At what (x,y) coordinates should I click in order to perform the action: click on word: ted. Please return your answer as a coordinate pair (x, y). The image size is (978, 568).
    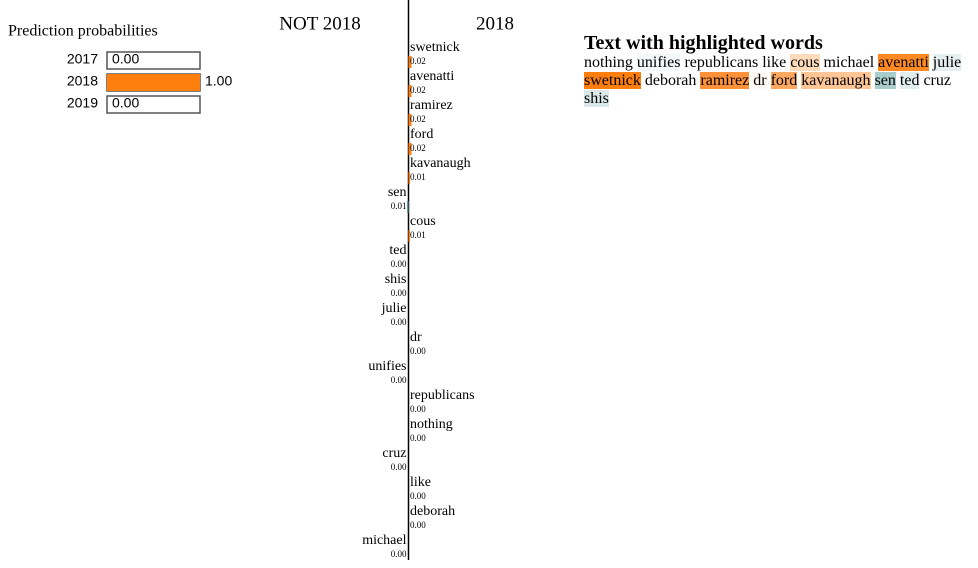
    Looking at the image, I should click on (909, 80).